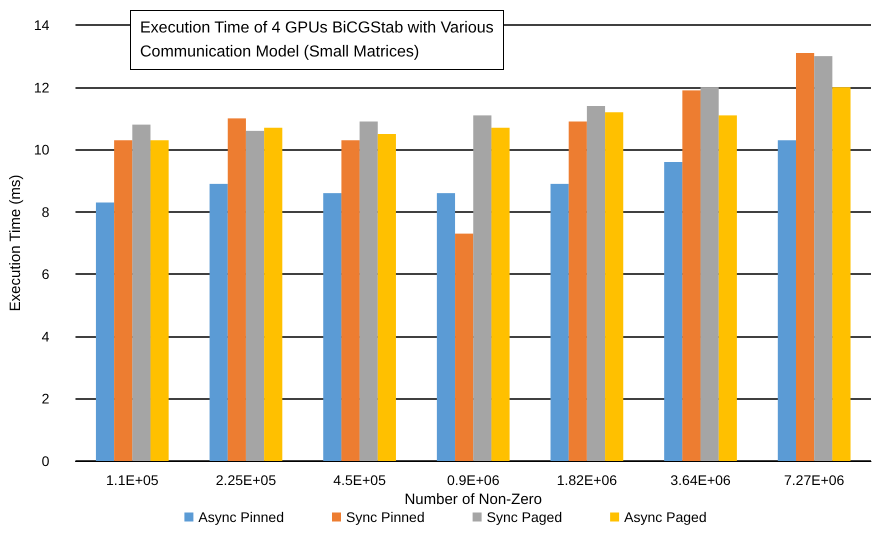 The image size is (891, 533). Describe the element at coordinates (700, 480) in the screenshot. I see `x-tick-label: 3.64E+06` at that location.